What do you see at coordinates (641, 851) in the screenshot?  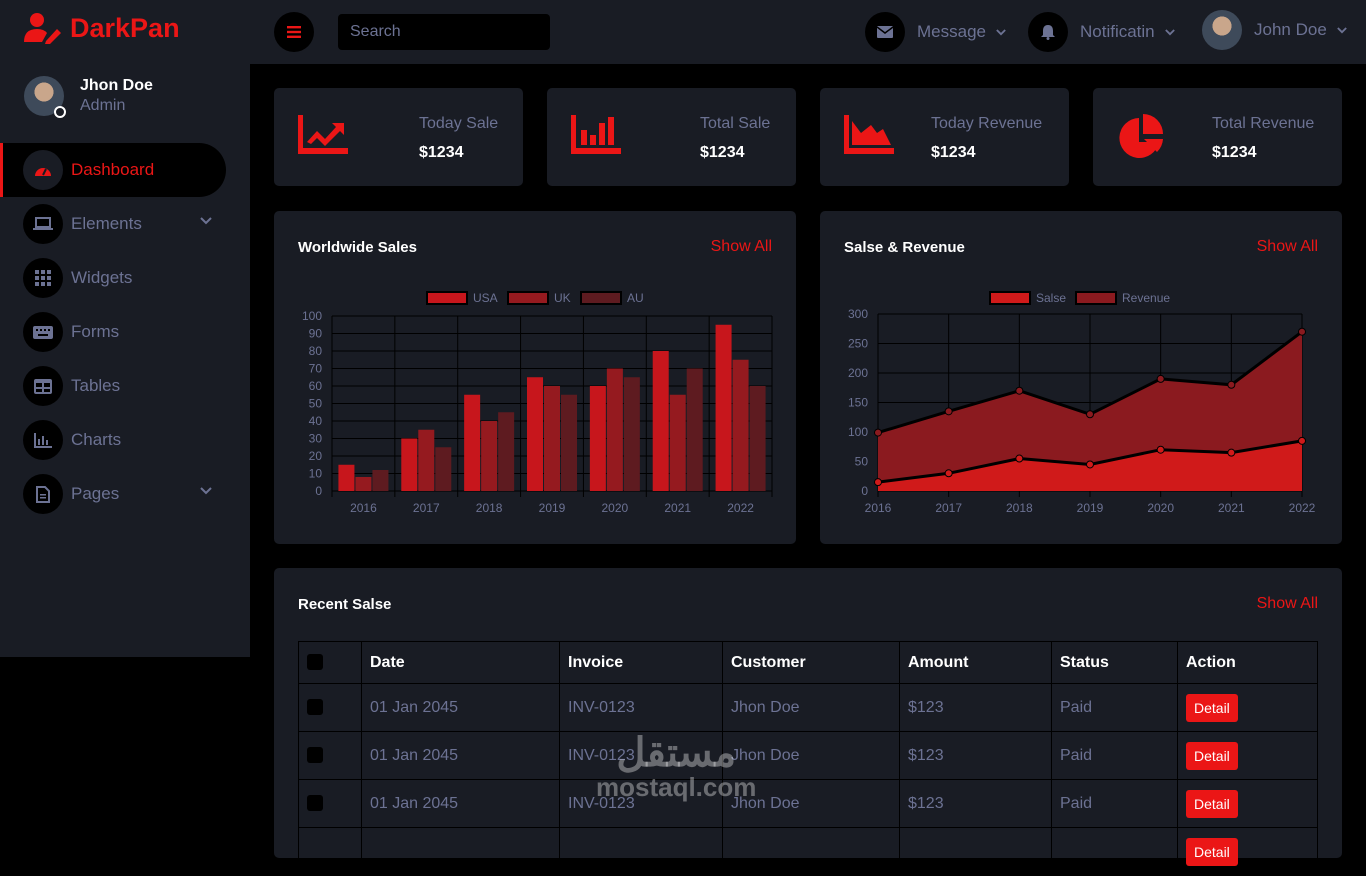 I see `invoice-cell` at bounding box center [641, 851].